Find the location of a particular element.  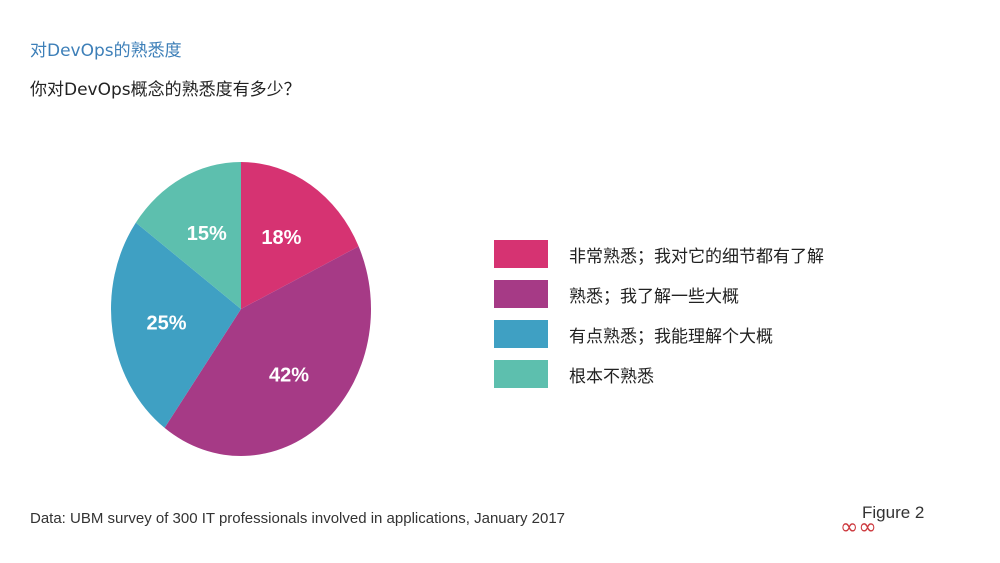

legend-item: 有点熟悉；我能理解个大概 is located at coordinates (659, 334).